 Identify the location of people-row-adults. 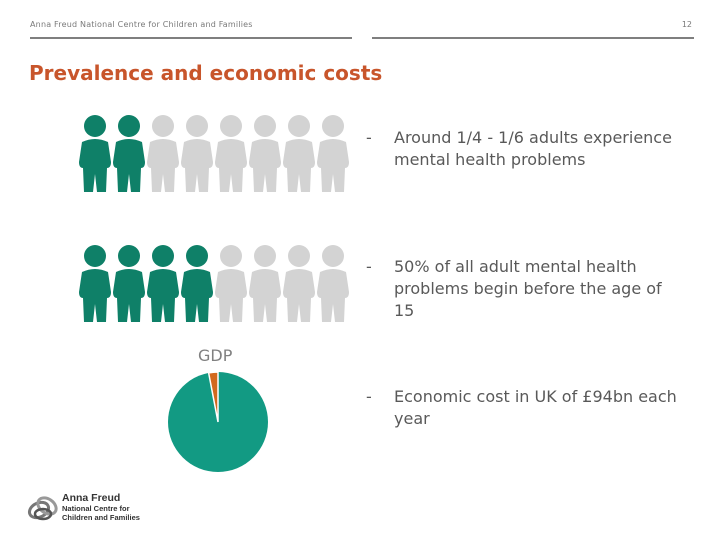
(214, 154).